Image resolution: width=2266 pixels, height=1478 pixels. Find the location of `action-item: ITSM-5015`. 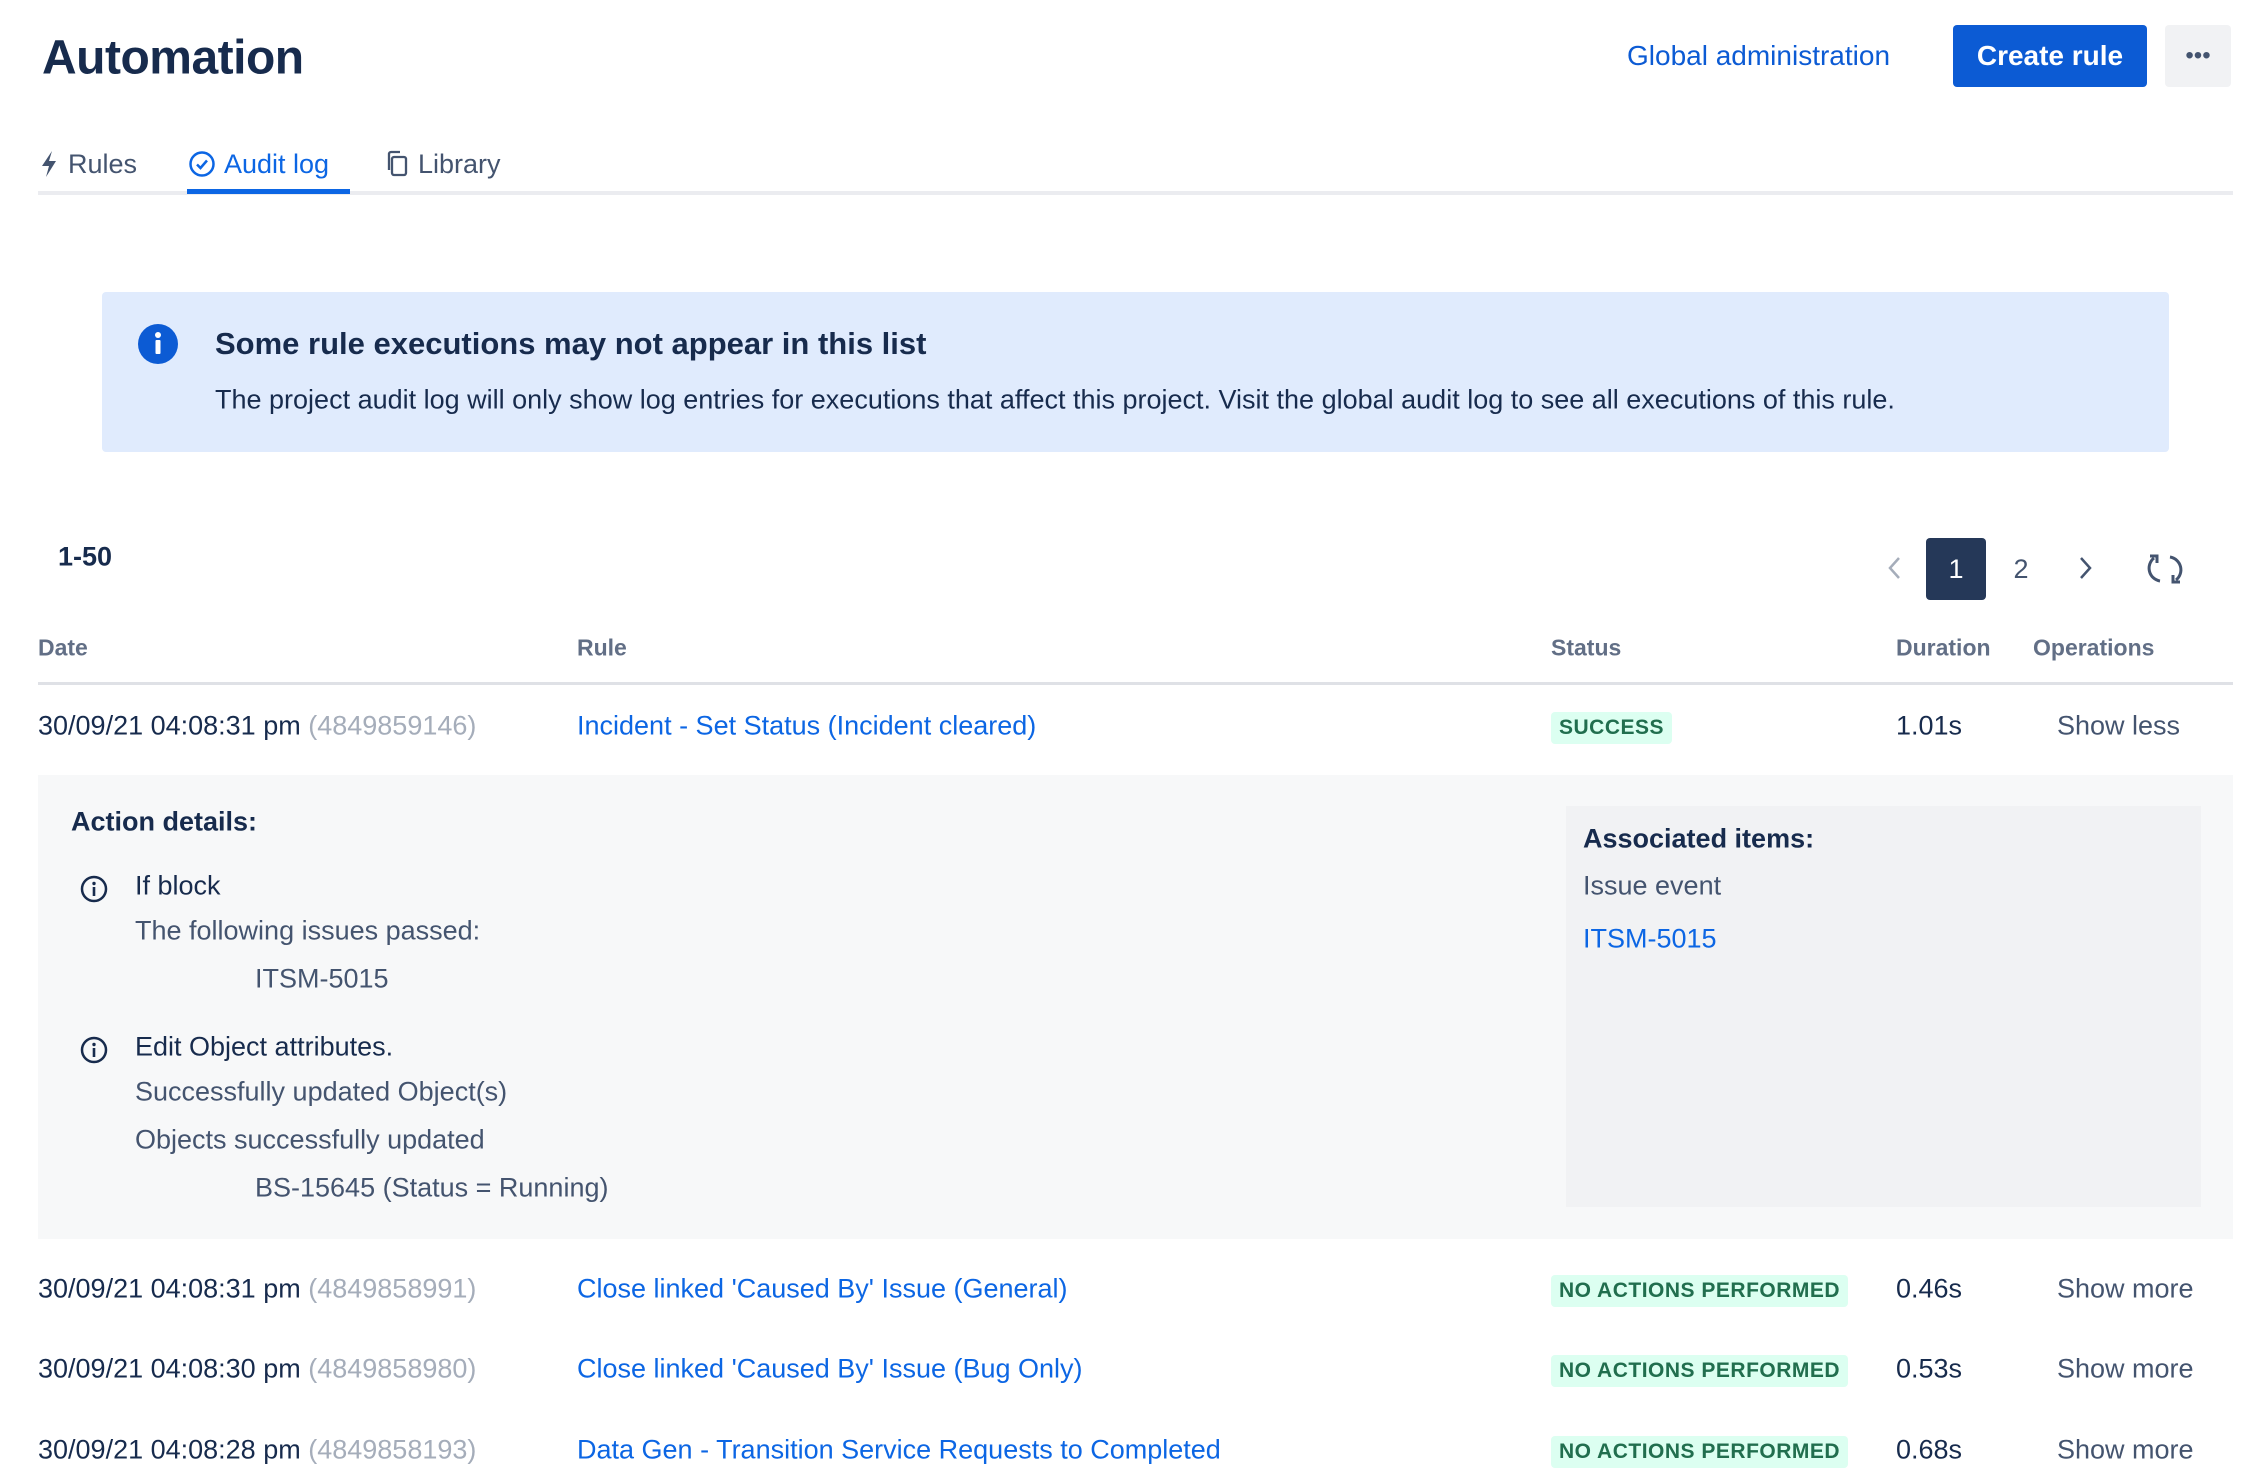

action-item: ITSM-5015 is located at coordinates (322, 978).